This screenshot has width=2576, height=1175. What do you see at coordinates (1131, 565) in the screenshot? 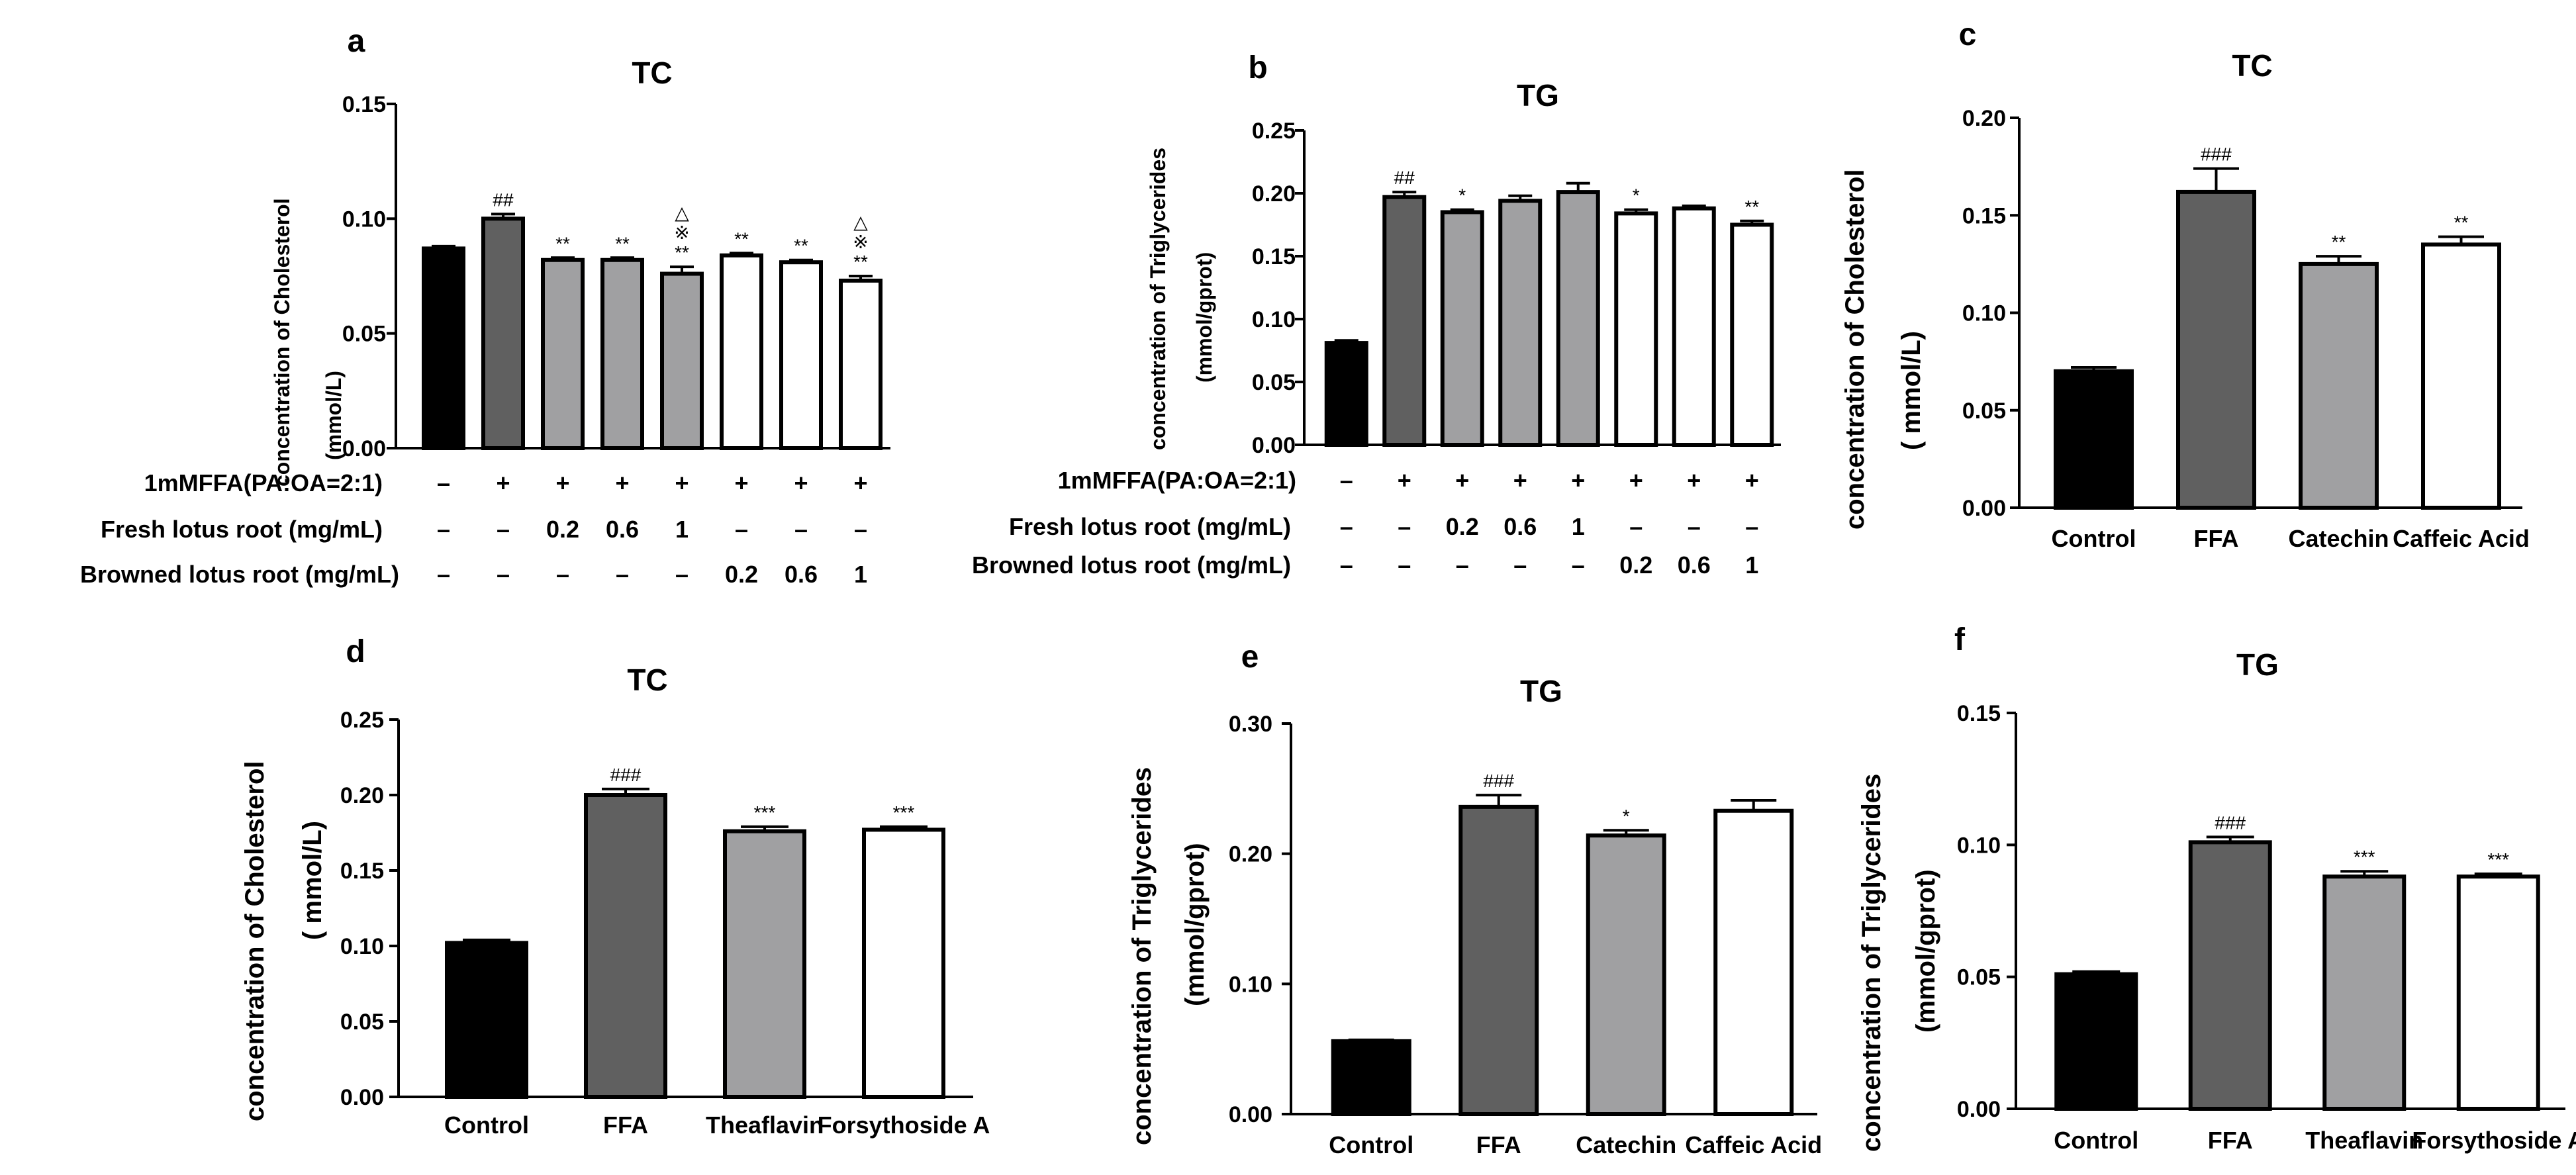
I see `condition-row-label: Browned lotus root (mg/mL)` at bounding box center [1131, 565].